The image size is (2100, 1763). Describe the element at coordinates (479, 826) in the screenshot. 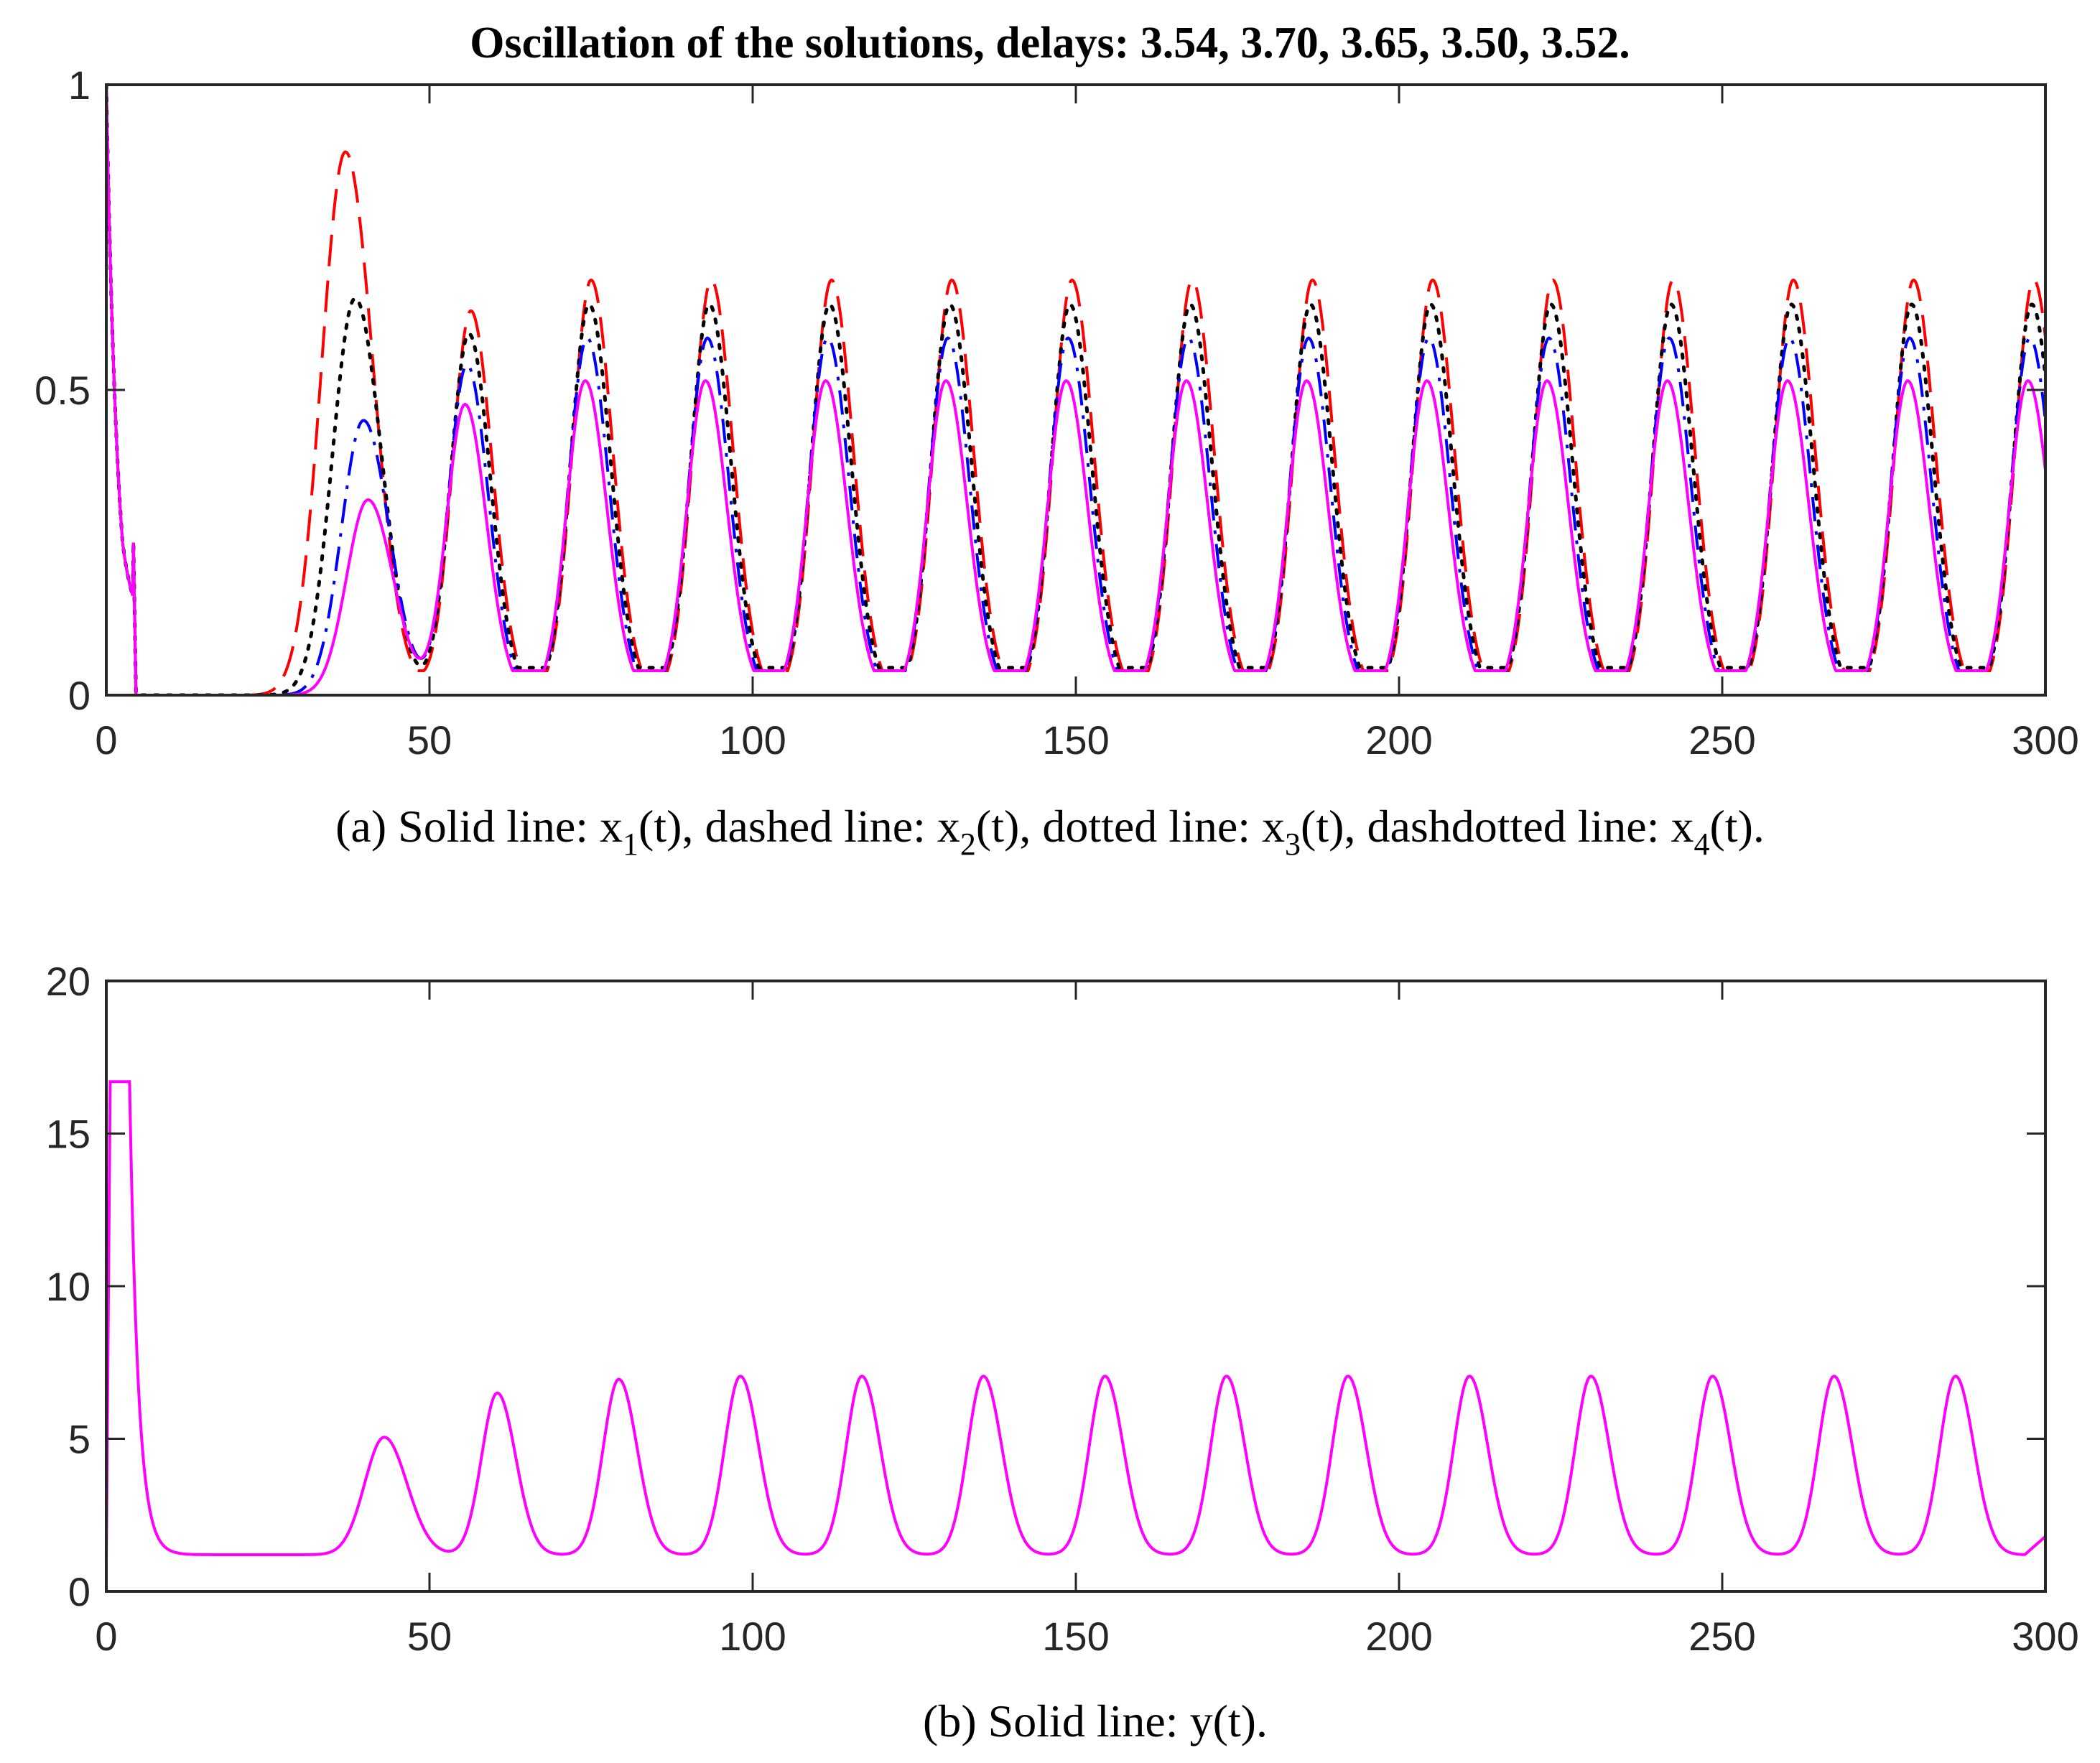

I see `caption-a-seg1: (a) Solid line: x` at that location.